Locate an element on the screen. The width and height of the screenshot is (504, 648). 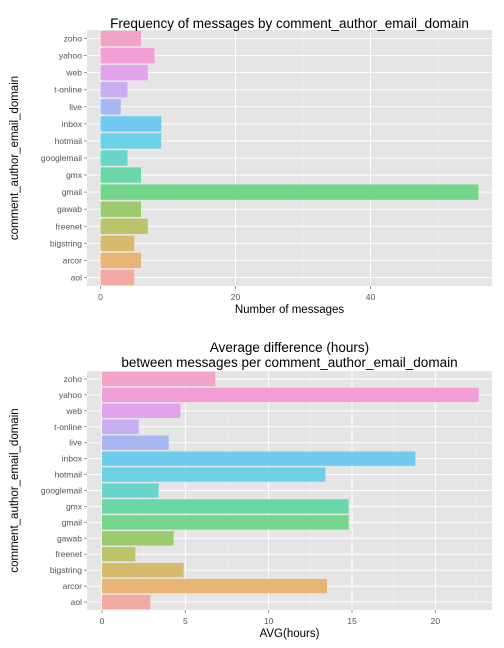
chart-title: Average difference (hours) is located at coordinates (289, 347).